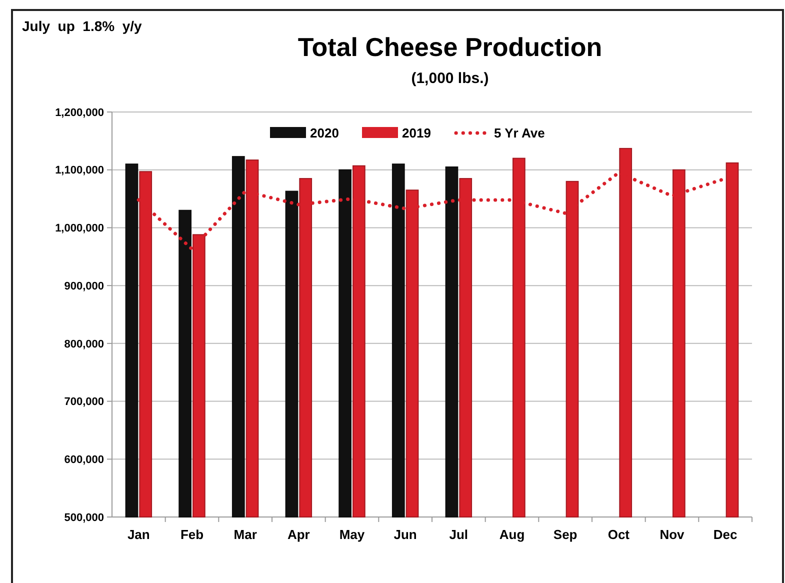 The height and width of the screenshot is (583, 785). Describe the element at coordinates (245, 534) in the screenshot. I see `x-tick-label: Mar` at that location.